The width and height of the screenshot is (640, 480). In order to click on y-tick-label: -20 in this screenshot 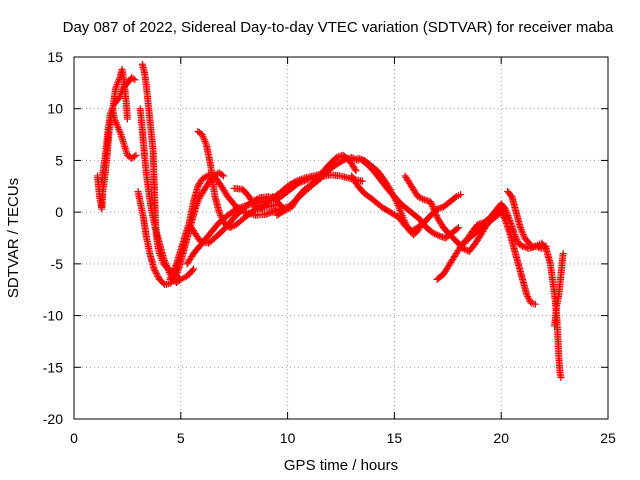, I will do `click(53, 419)`.